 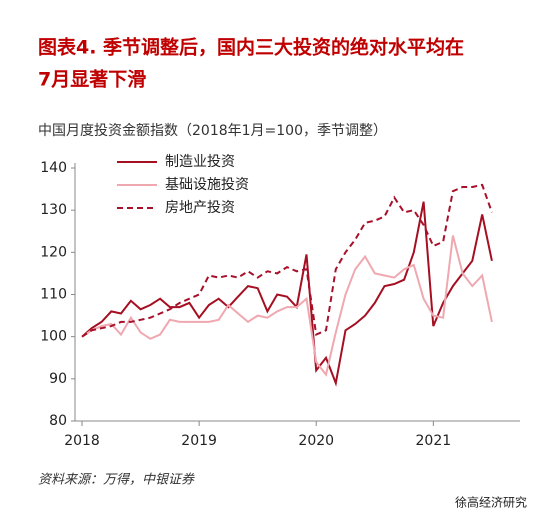 I want to click on x-tick-label: 2019, so click(x=199, y=441).